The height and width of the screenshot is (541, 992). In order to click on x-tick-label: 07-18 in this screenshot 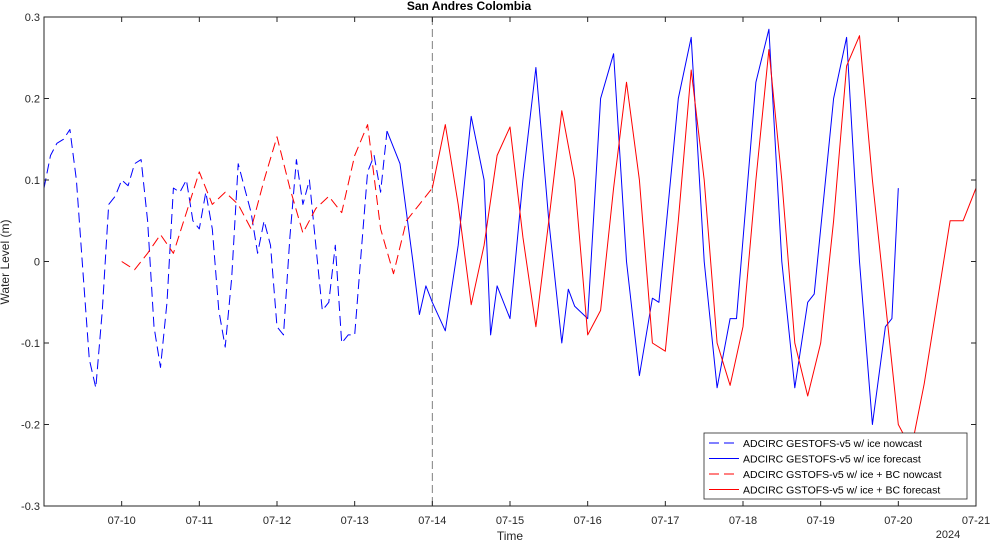, I will do `click(743, 521)`.